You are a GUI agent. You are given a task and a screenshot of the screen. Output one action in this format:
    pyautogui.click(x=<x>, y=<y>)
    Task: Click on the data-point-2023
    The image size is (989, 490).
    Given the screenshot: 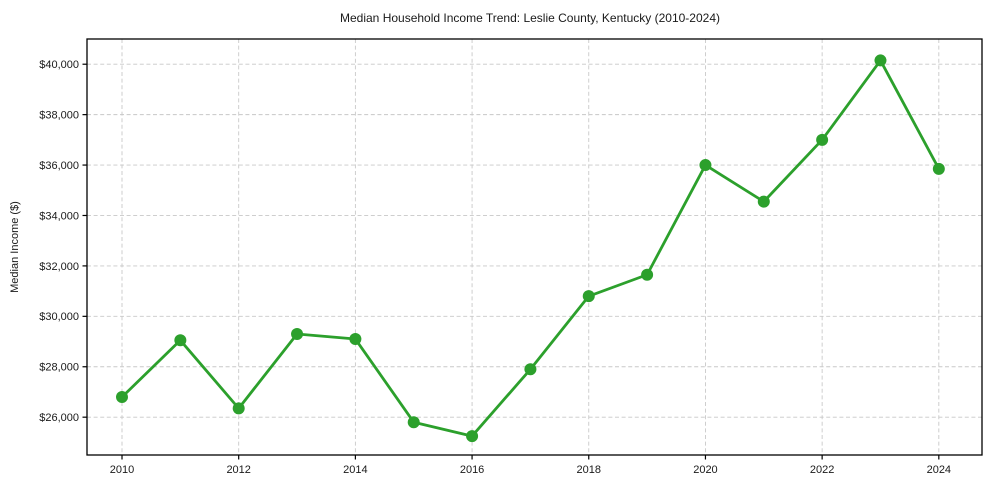 What is the action you would take?
    pyautogui.click(x=880, y=60)
    